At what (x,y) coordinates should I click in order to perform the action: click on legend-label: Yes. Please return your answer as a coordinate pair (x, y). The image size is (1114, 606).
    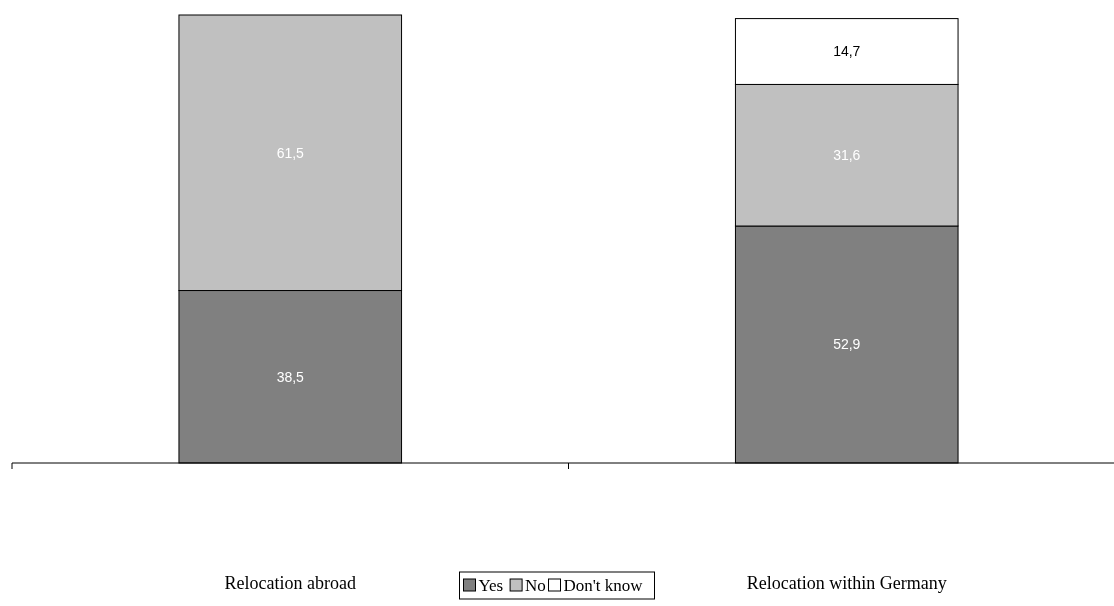
    Looking at the image, I should click on (491, 585).